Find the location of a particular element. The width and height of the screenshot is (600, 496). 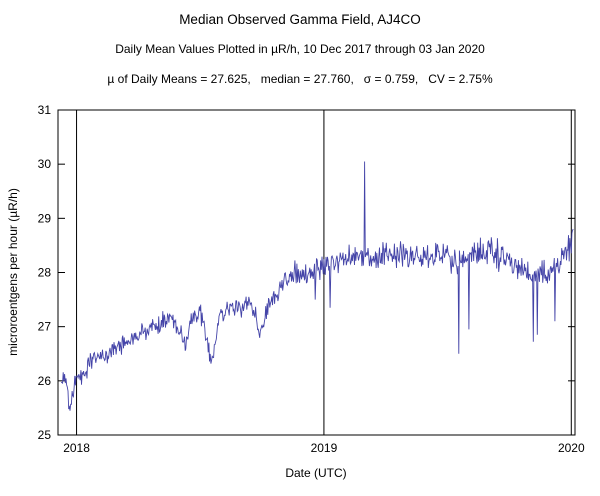

x-tick-label: 2020 is located at coordinates (571, 448).